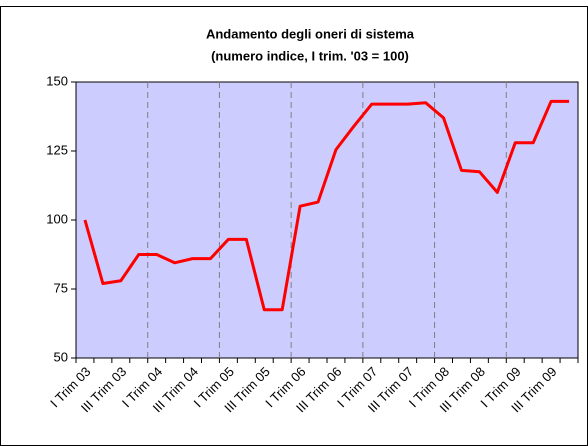  What do you see at coordinates (310, 55) in the screenshot?
I see `chart-subtitle: (numero indice, I trim. '03 = 100)` at bounding box center [310, 55].